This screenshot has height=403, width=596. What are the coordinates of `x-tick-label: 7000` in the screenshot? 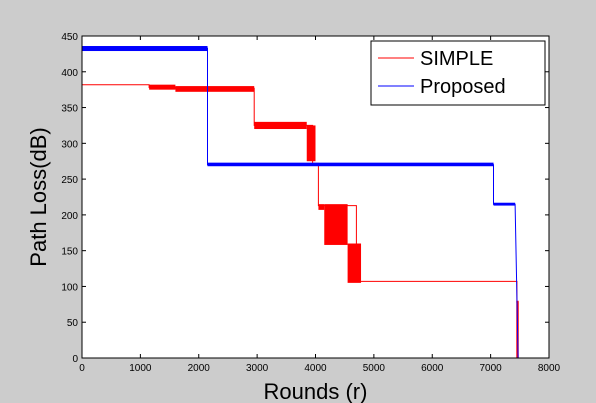 It's located at (491, 368).